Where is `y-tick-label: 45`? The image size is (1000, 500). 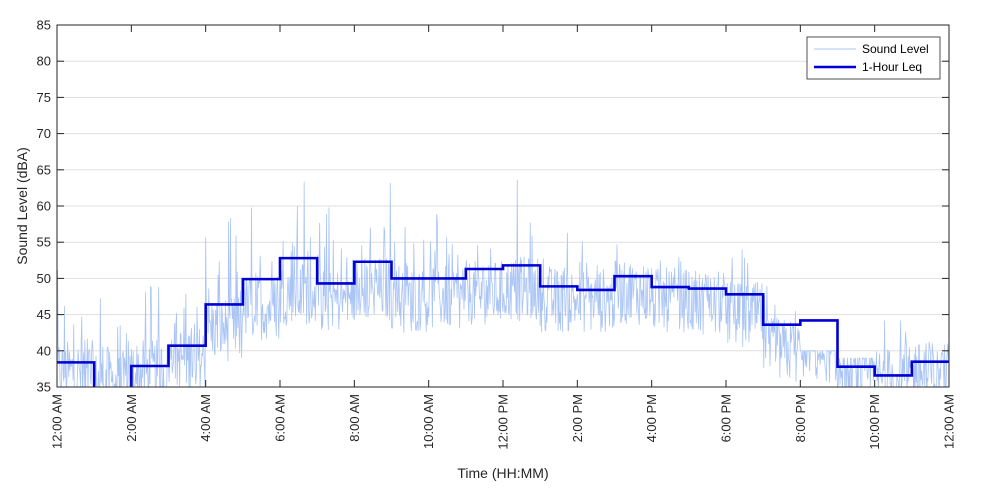
y-tick-label: 45 is located at coordinates (44, 314).